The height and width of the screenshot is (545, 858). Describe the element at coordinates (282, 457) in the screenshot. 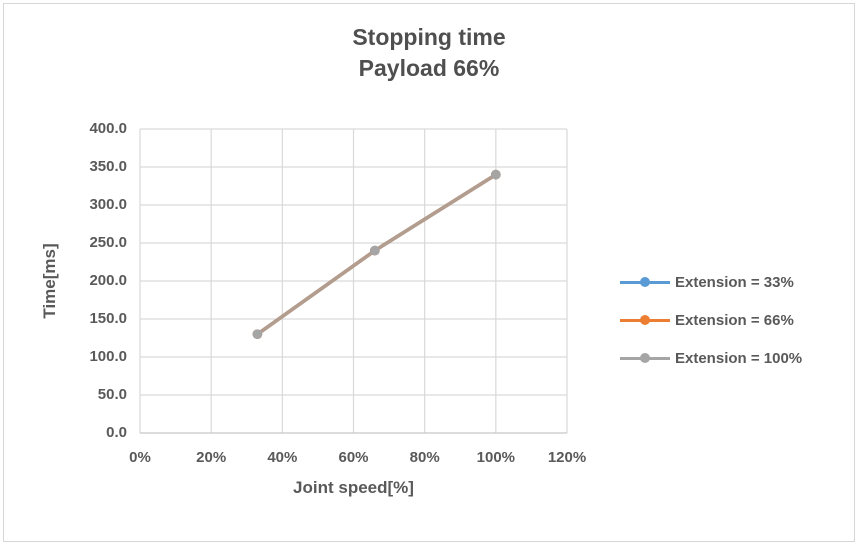

I see `x-tick-label: 40%` at that location.